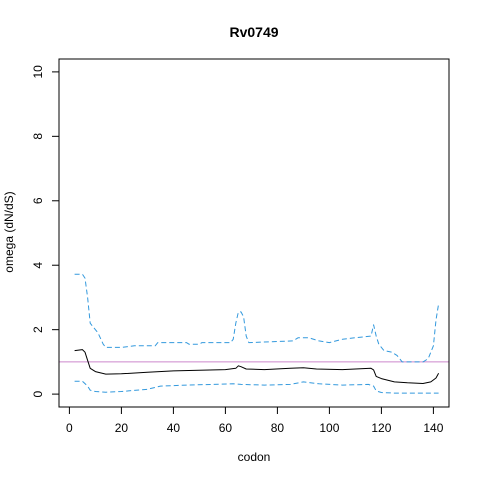  I want to click on x-tick-label: 80, so click(278, 428).